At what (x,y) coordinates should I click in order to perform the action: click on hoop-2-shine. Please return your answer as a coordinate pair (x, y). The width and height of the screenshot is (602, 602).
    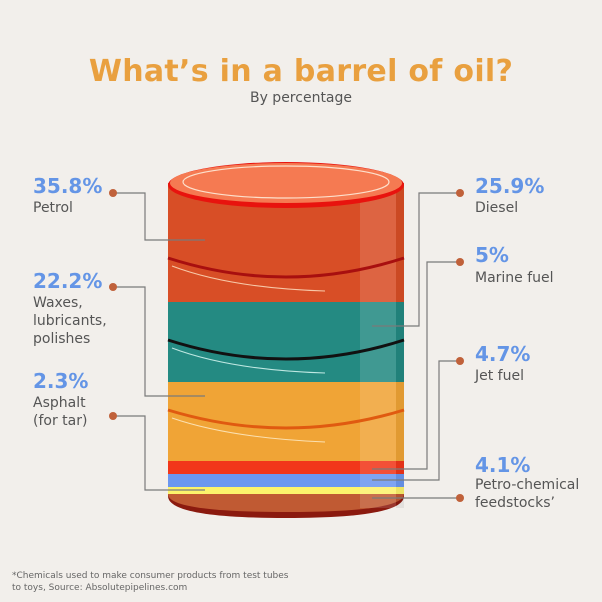
    Looking at the image, I should click on (248, 360).